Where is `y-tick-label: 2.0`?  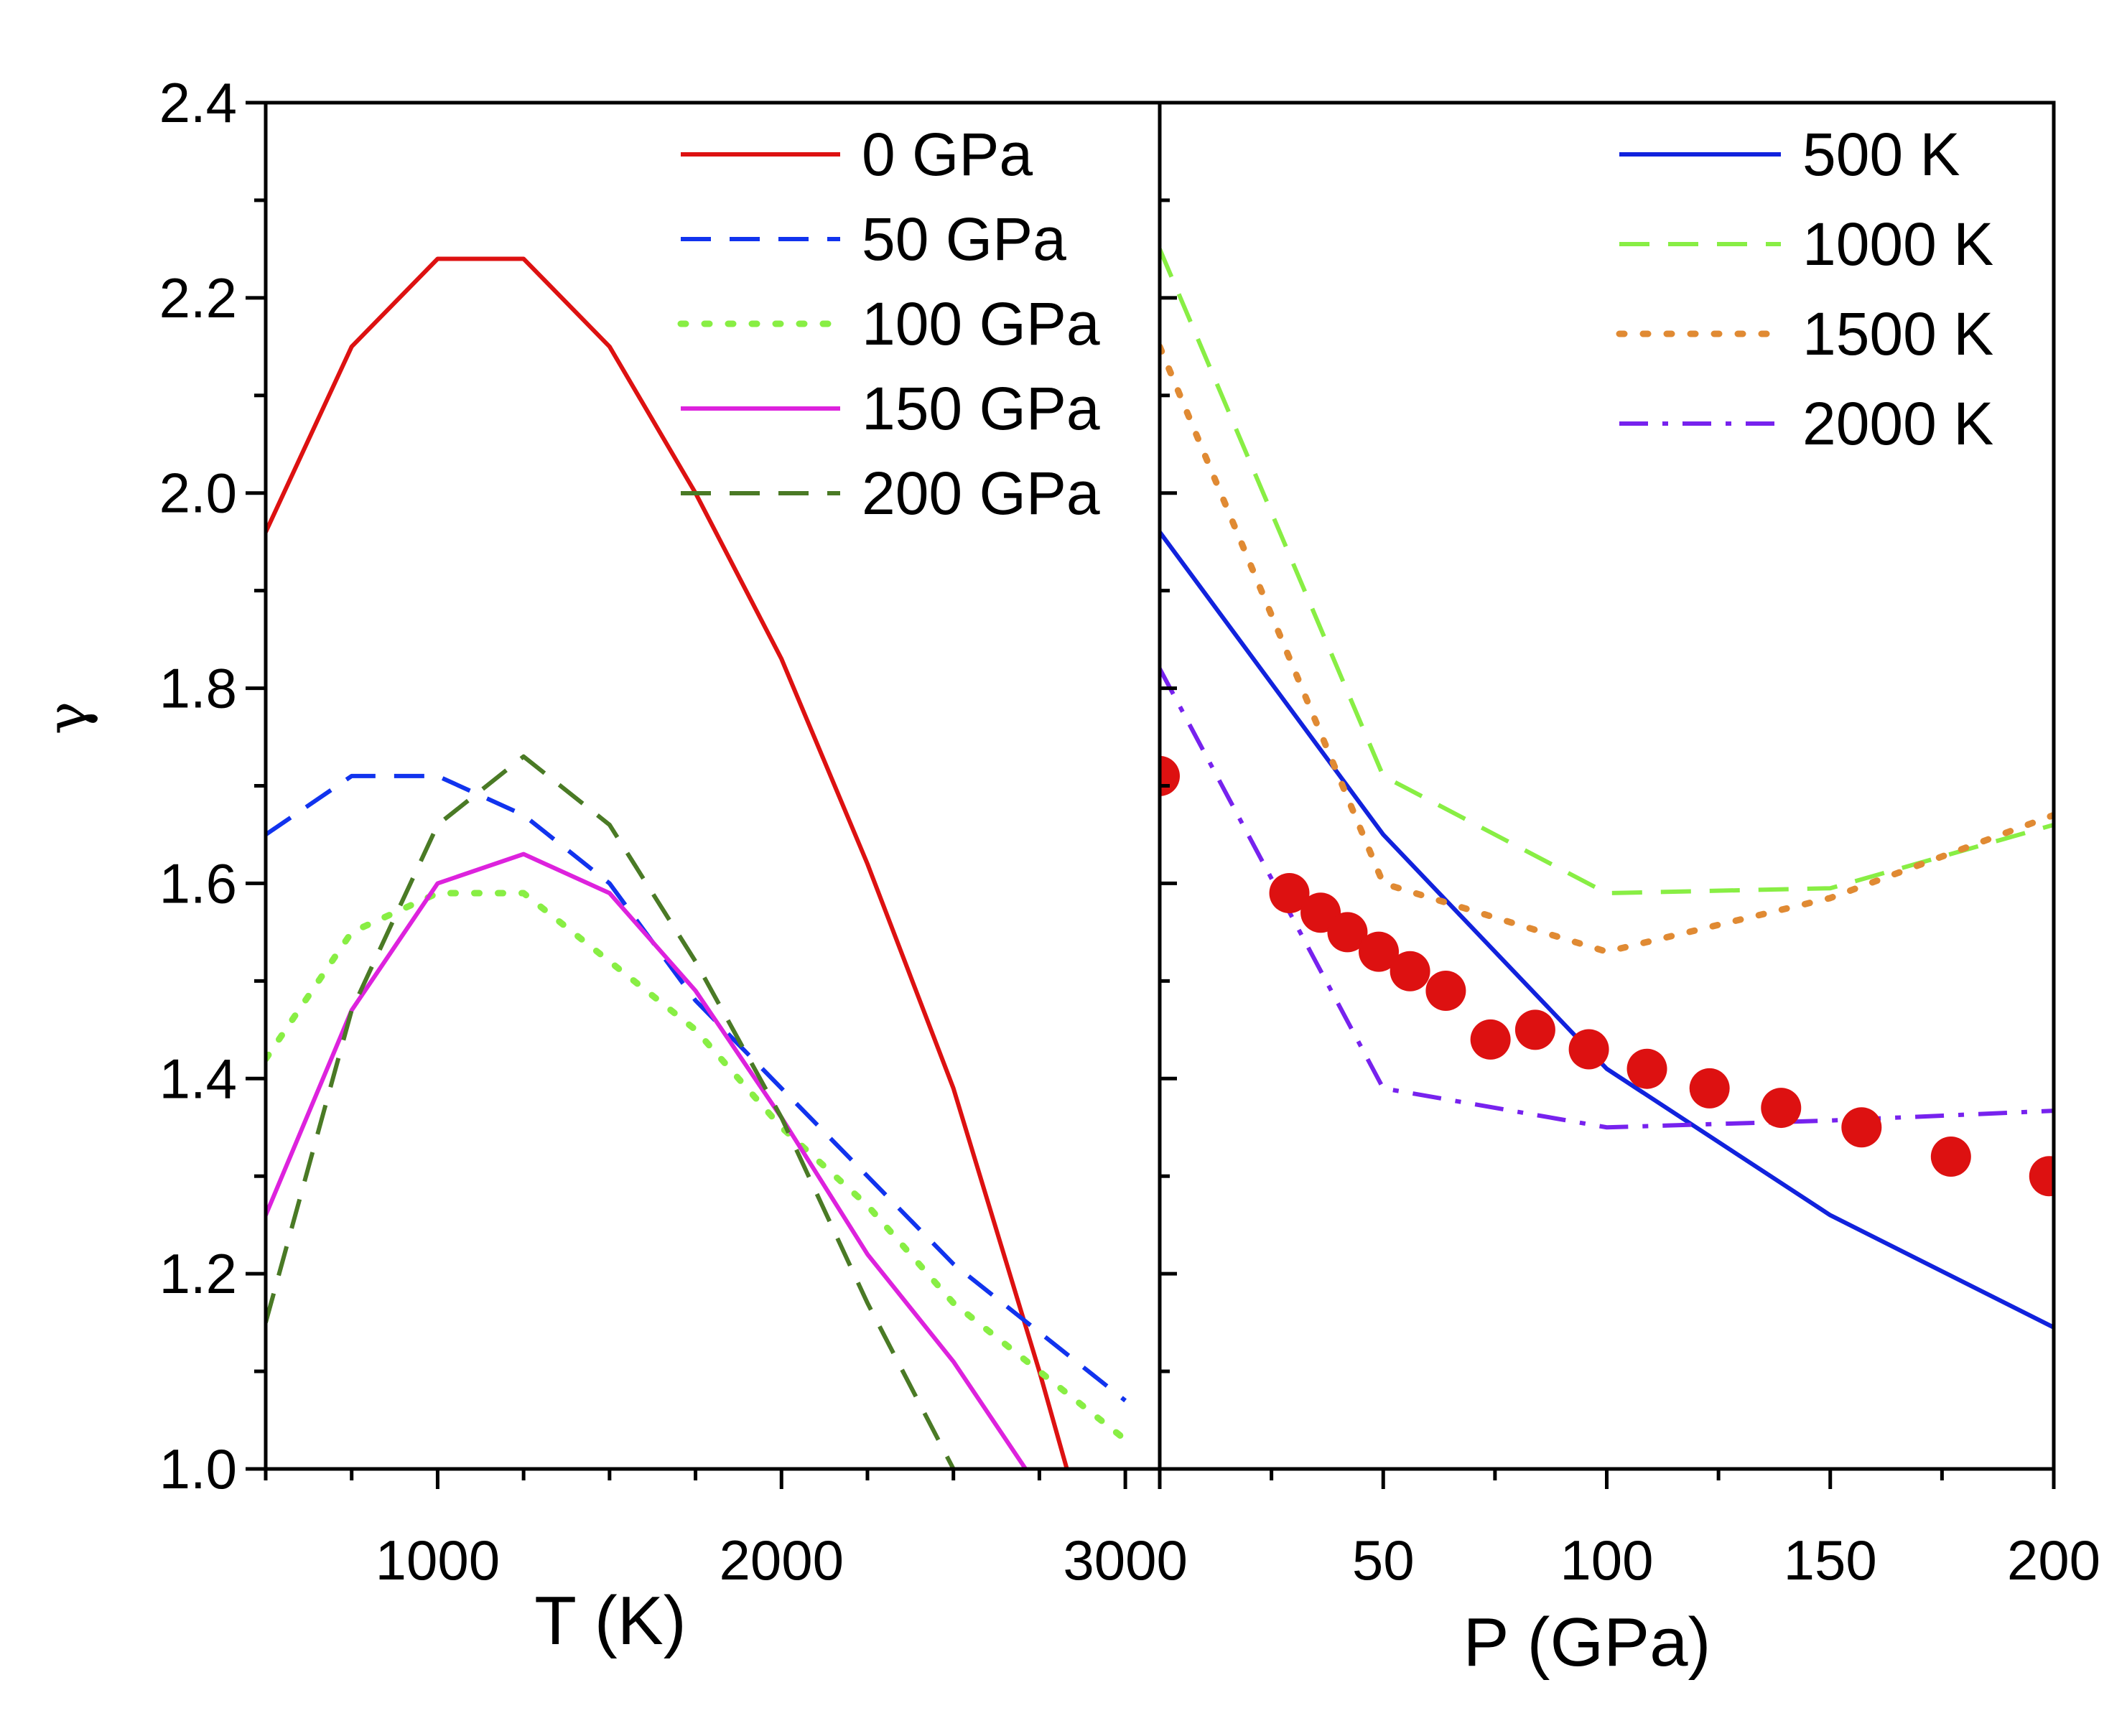 y-tick-label: 2.0 is located at coordinates (198, 493).